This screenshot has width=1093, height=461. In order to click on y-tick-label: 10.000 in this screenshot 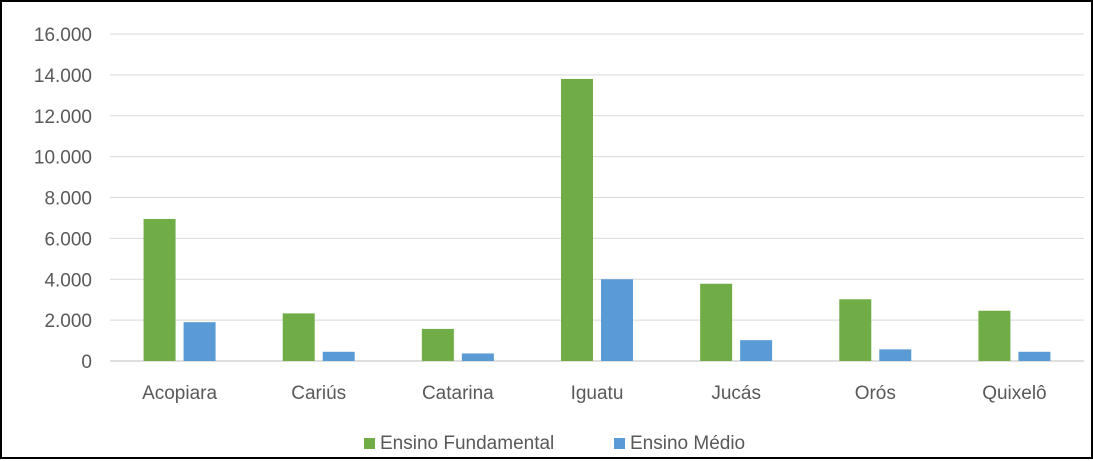, I will do `click(63, 158)`.